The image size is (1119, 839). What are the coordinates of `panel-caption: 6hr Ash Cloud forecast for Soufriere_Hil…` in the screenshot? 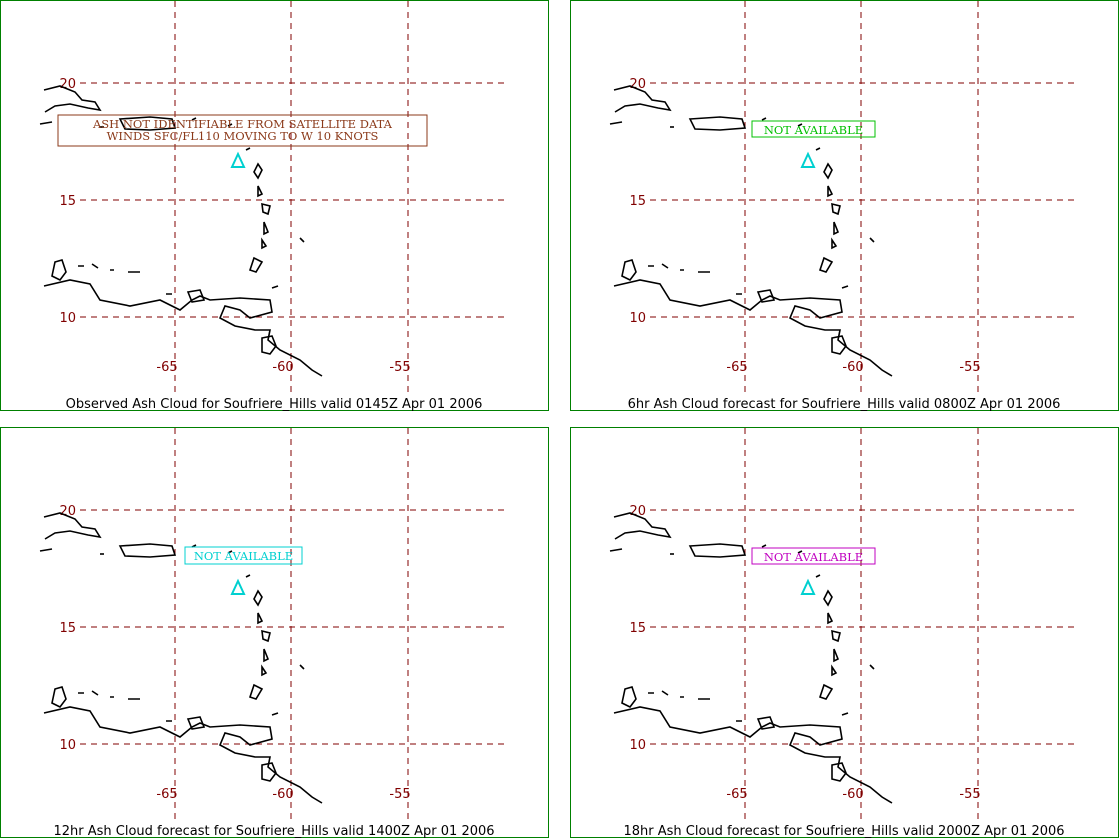 It's located at (844, 404).